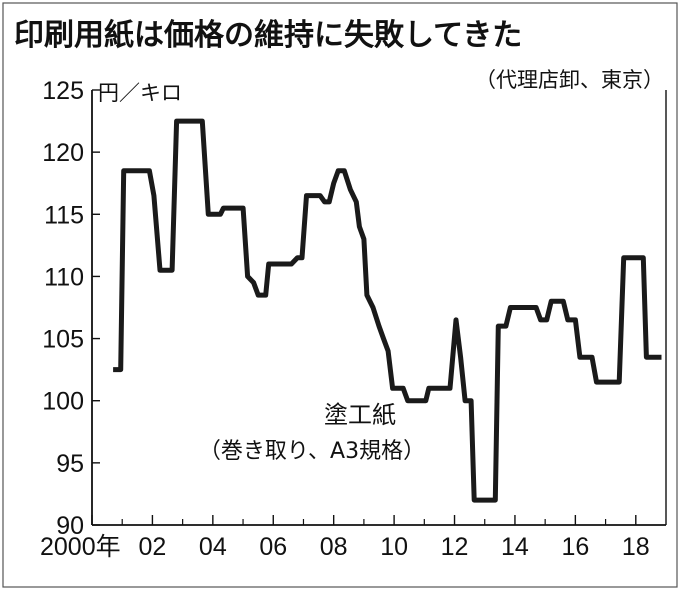 This screenshot has width=680, height=590. I want to click on y-tick-label: 110, so click(64, 277).